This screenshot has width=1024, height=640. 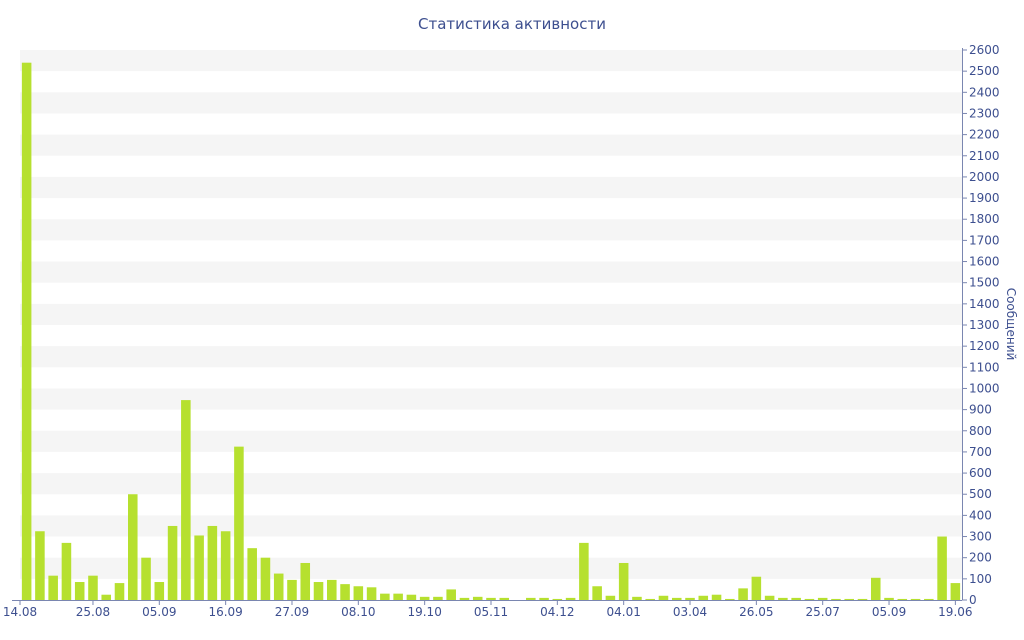 What do you see at coordinates (984, 325) in the screenshot?
I see `y-tick-label: 1300` at bounding box center [984, 325].